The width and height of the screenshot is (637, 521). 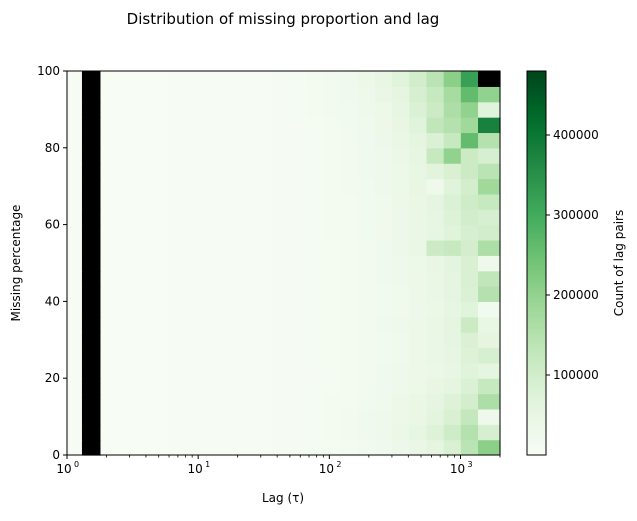 What do you see at coordinates (278, 465) in the screenshot?
I see `x-axis: 10 0 10 1 10 2 10 3` at bounding box center [278, 465].